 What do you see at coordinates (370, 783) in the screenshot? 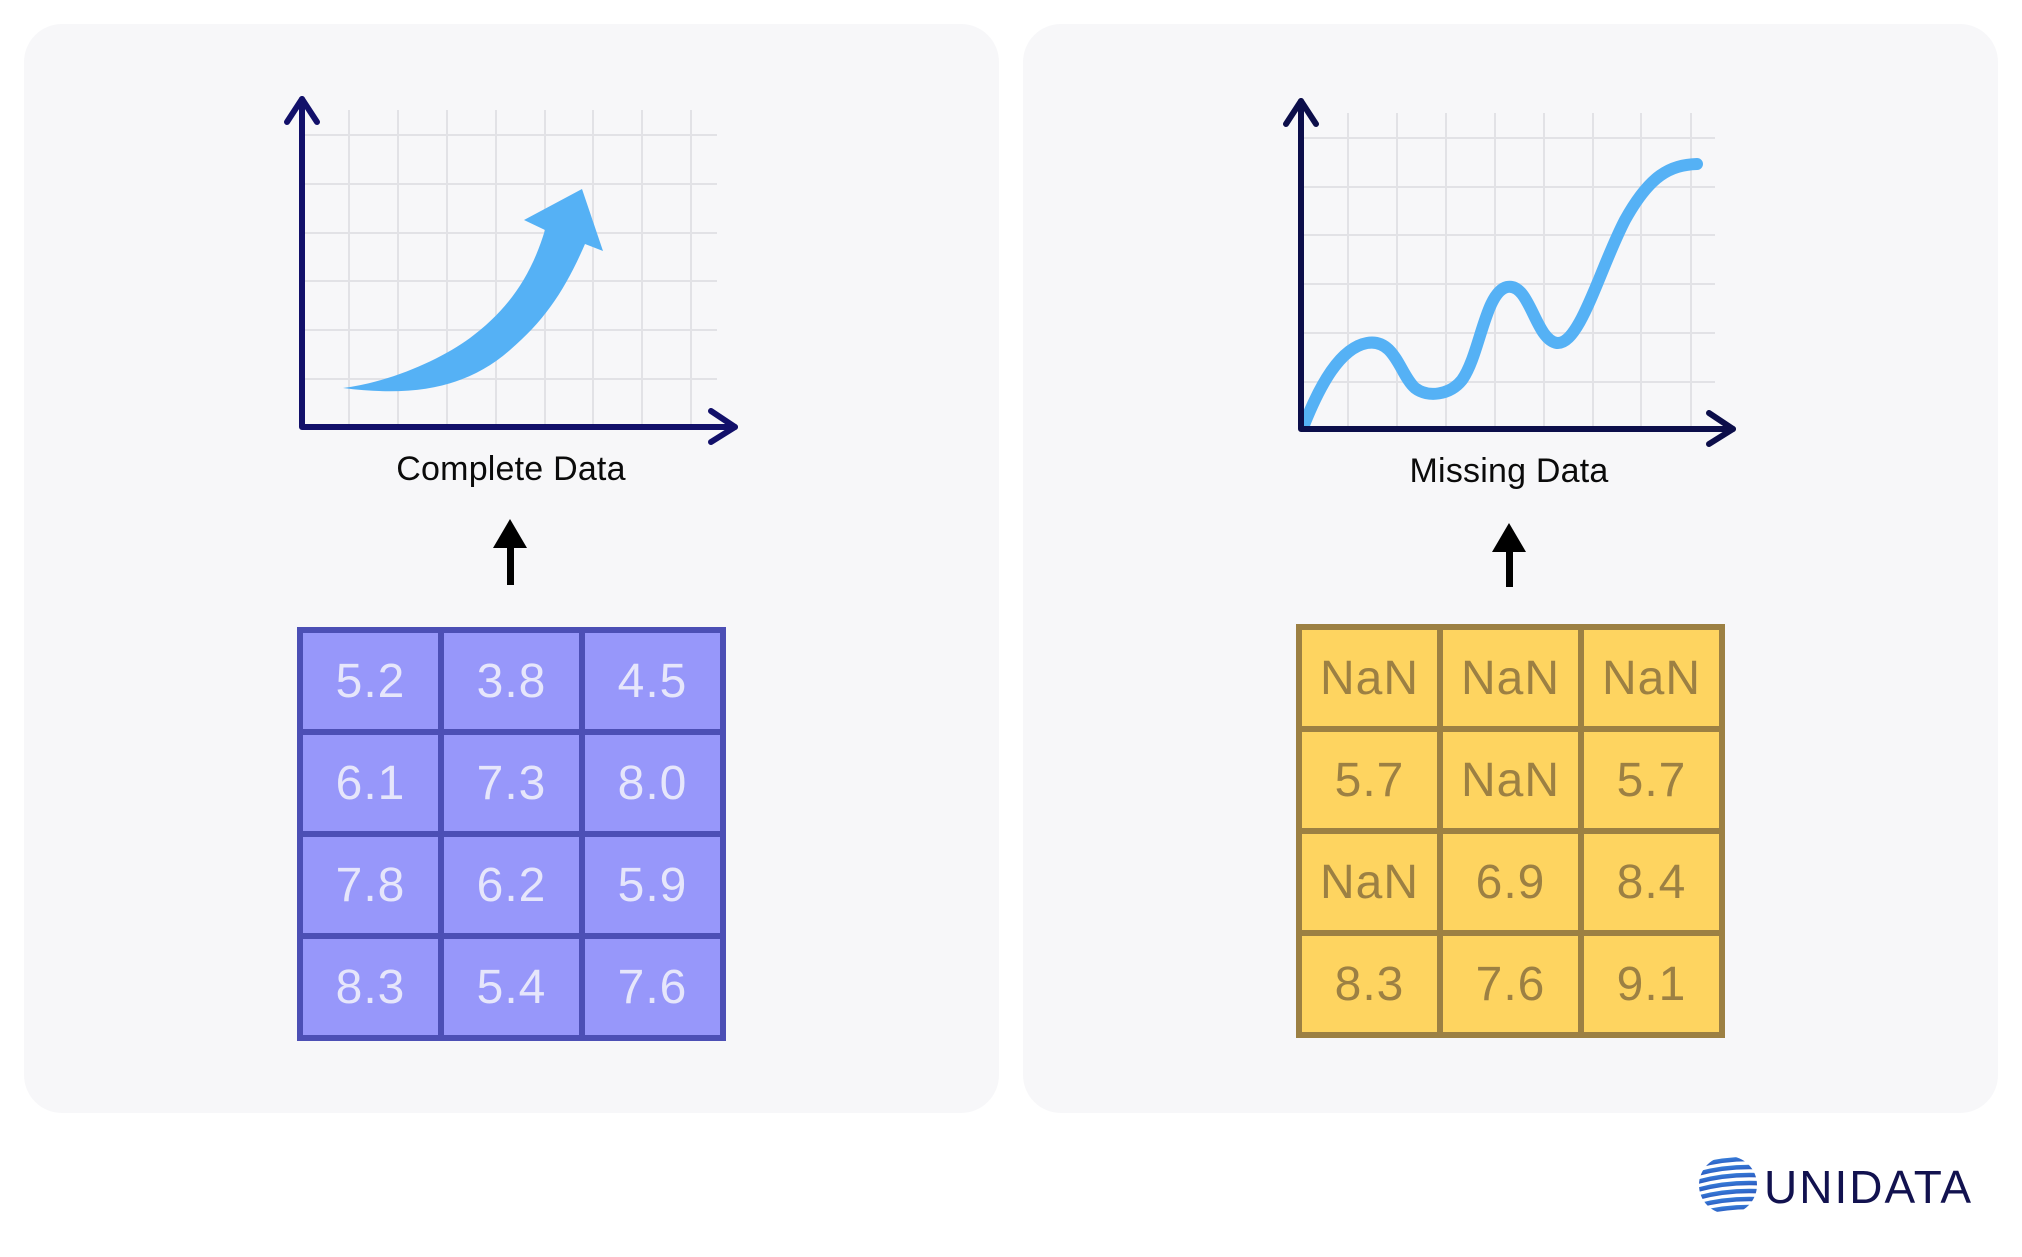
I see `table-cell: 6.1` at bounding box center [370, 783].